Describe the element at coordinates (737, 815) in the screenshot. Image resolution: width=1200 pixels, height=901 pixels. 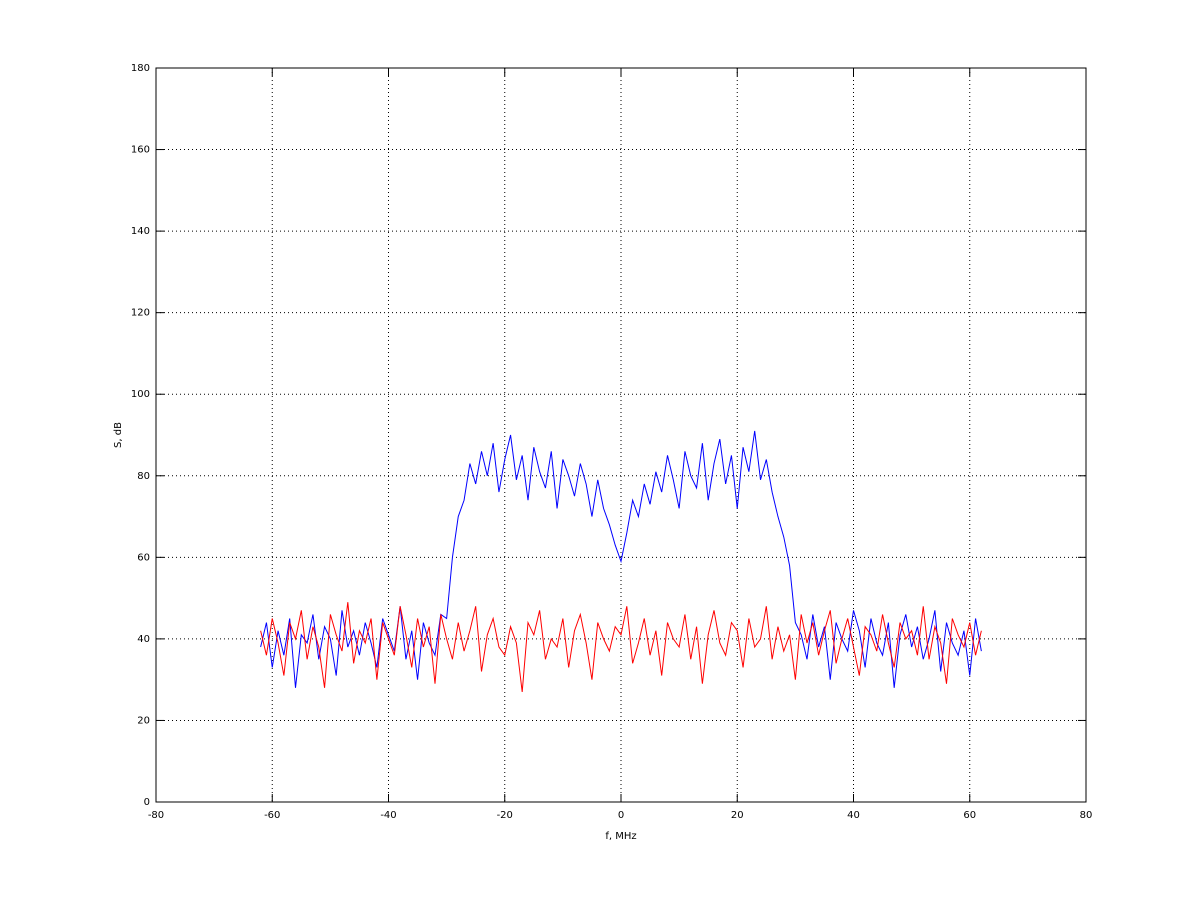
I see `x-tick-label: 20` at that location.